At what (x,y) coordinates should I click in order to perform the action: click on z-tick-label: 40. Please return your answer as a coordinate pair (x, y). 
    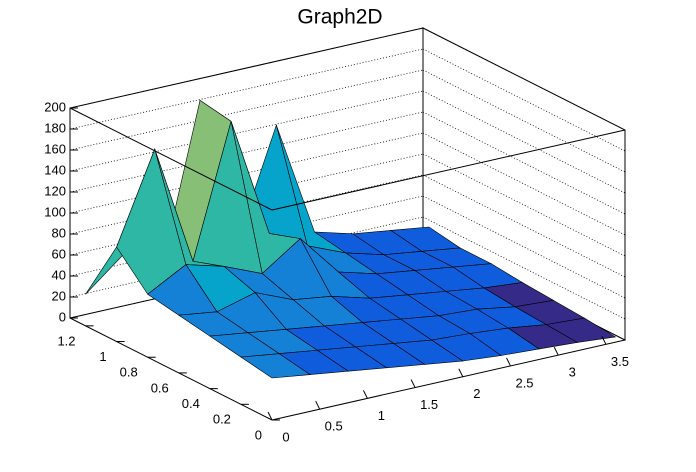
    Looking at the image, I should click on (59, 274).